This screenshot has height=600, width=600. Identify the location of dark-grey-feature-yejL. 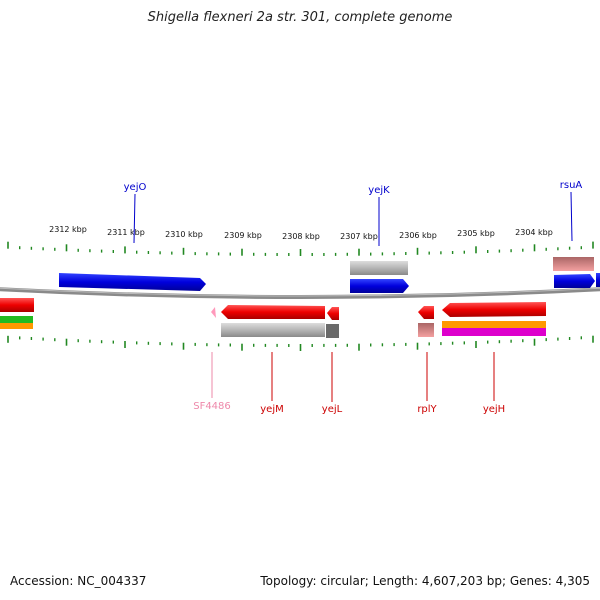
(332, 331).